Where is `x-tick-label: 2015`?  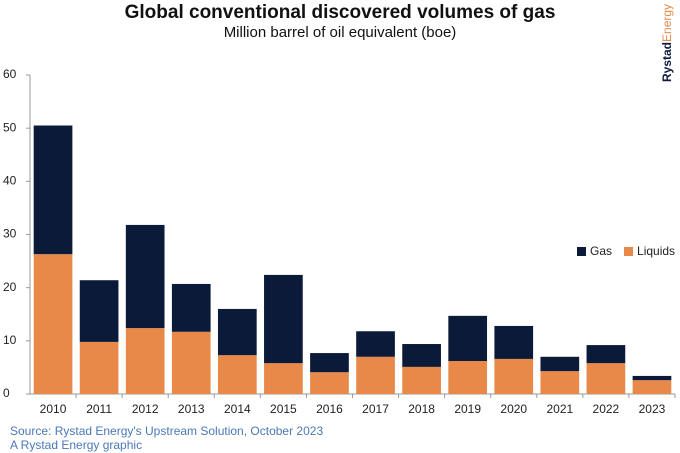
x-tick-label: 2015 is located at coordinates (283, 409).